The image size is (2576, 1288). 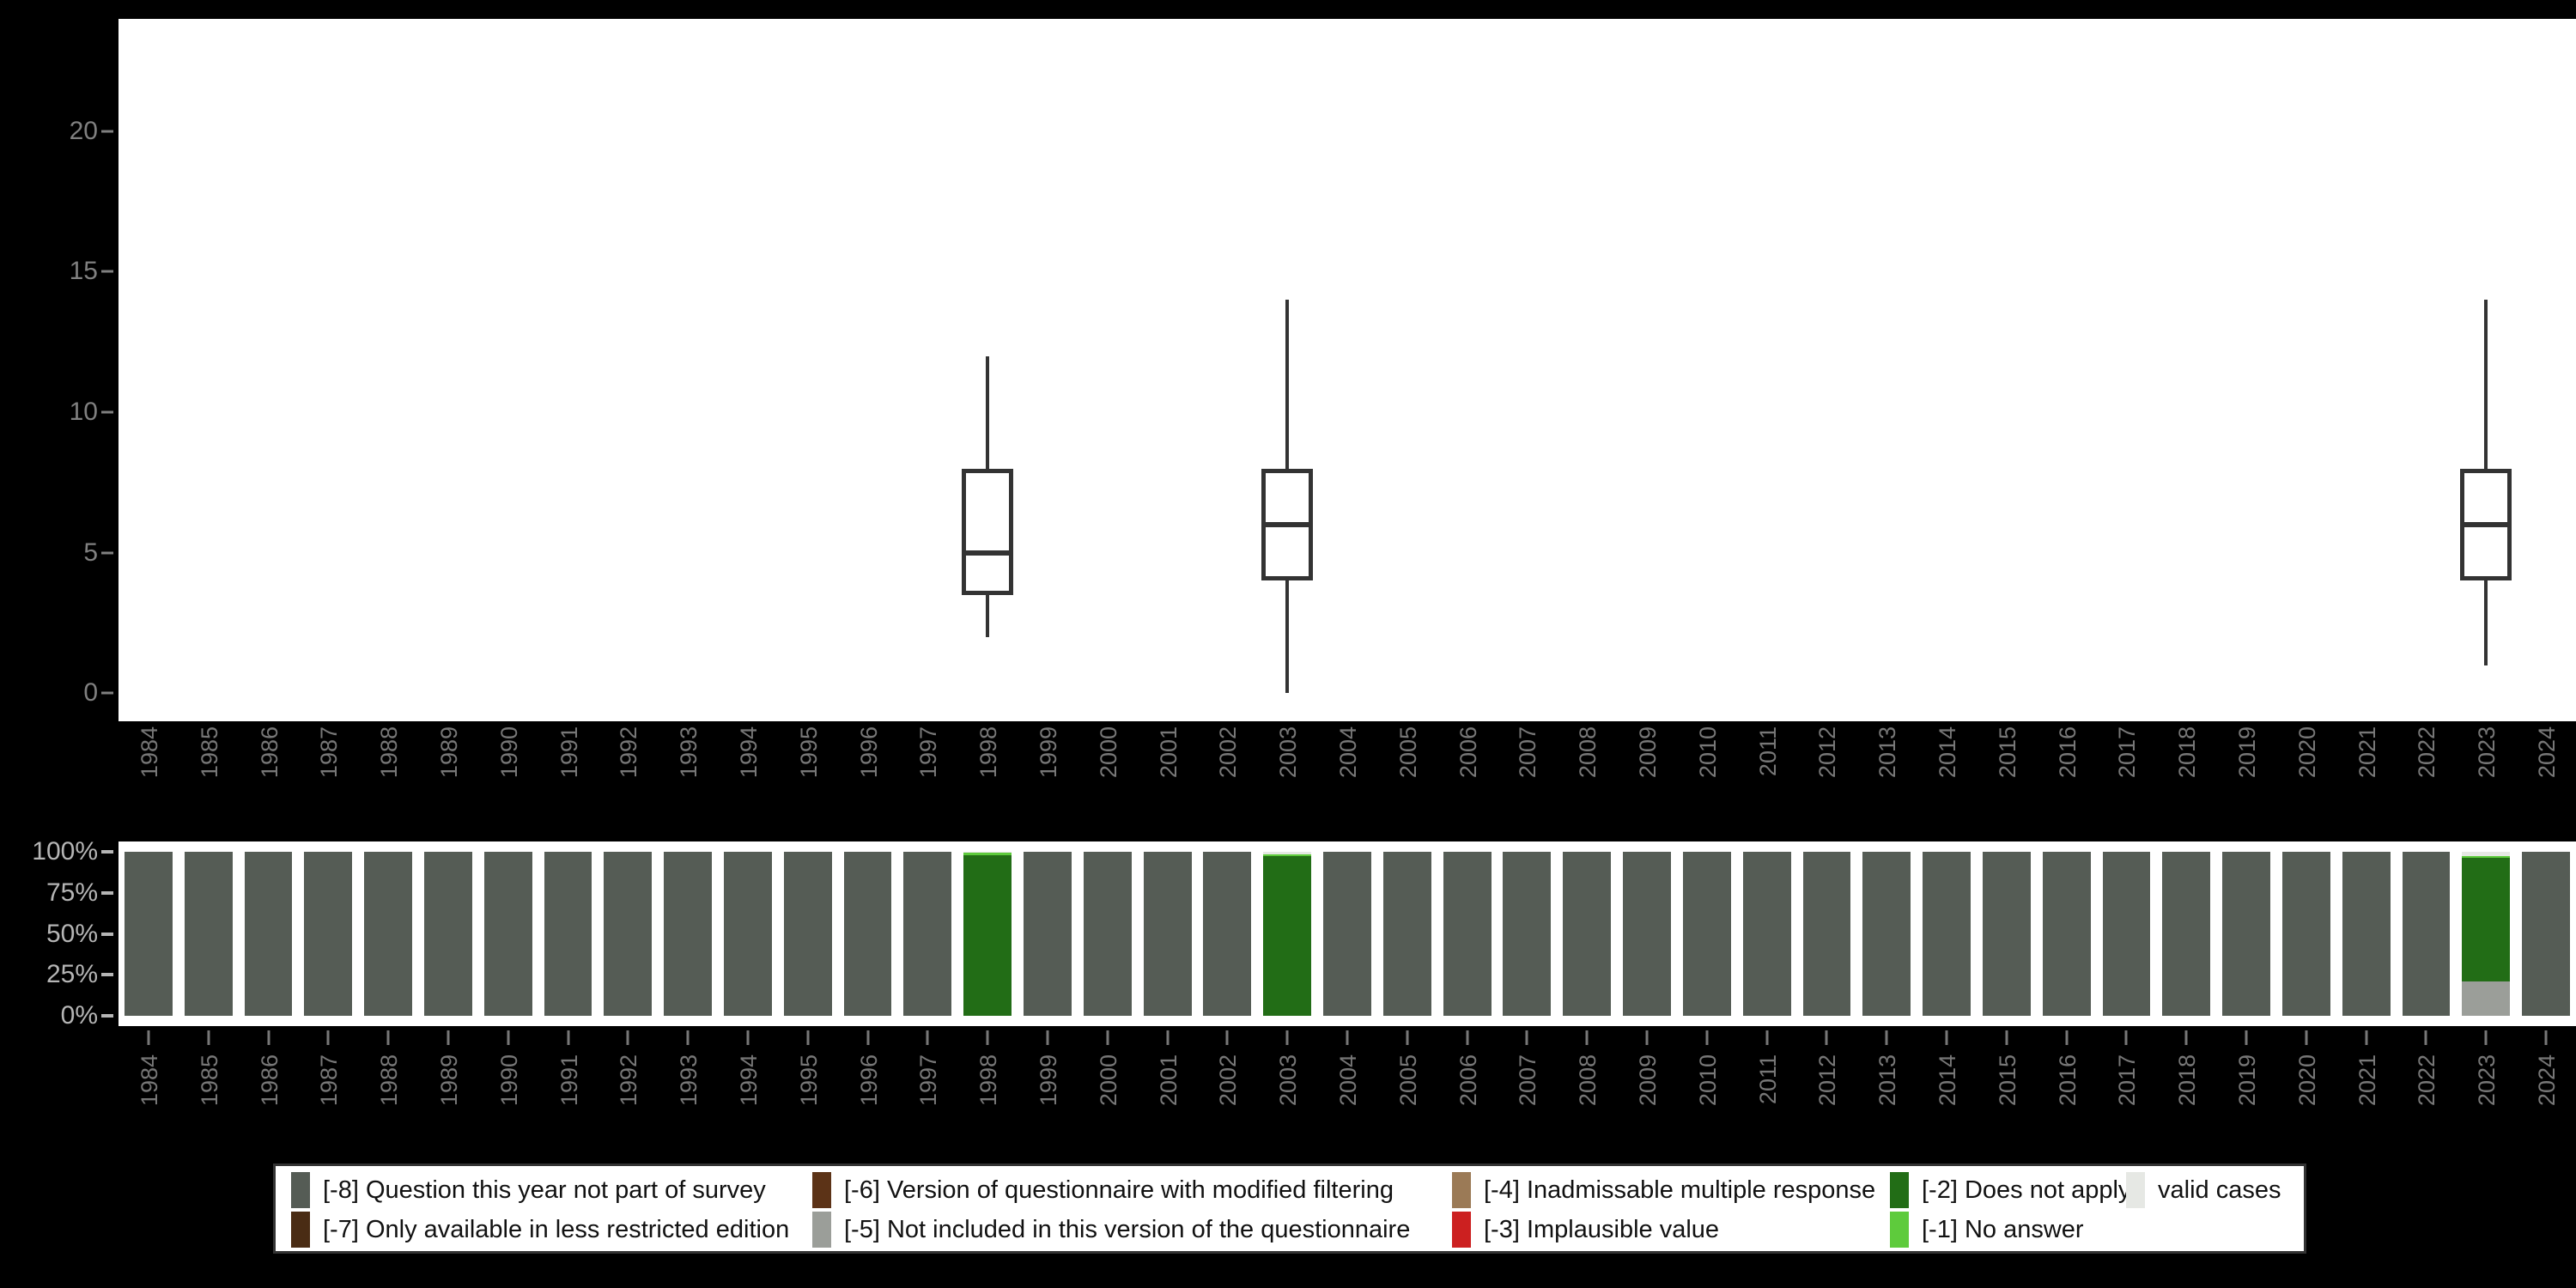 I want to click on bar-x-axis-tick-label: 2002, so click(x=1228, y=1080).